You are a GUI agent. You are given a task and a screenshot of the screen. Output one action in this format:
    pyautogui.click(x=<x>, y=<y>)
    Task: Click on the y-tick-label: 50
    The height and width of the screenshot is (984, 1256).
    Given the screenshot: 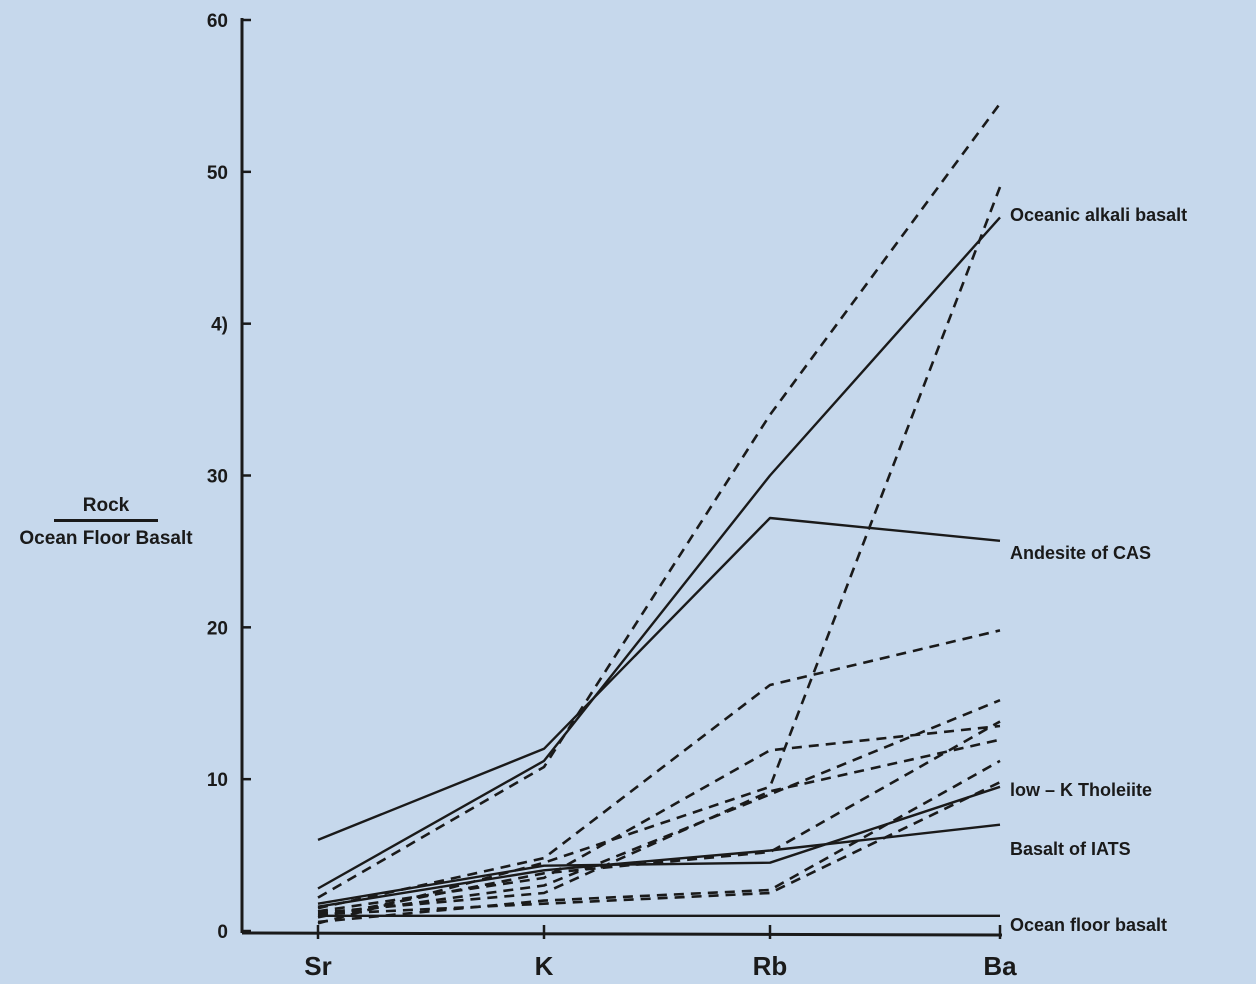 What is the action you would take?
    pyautogui.click(x=217, y=173)
    